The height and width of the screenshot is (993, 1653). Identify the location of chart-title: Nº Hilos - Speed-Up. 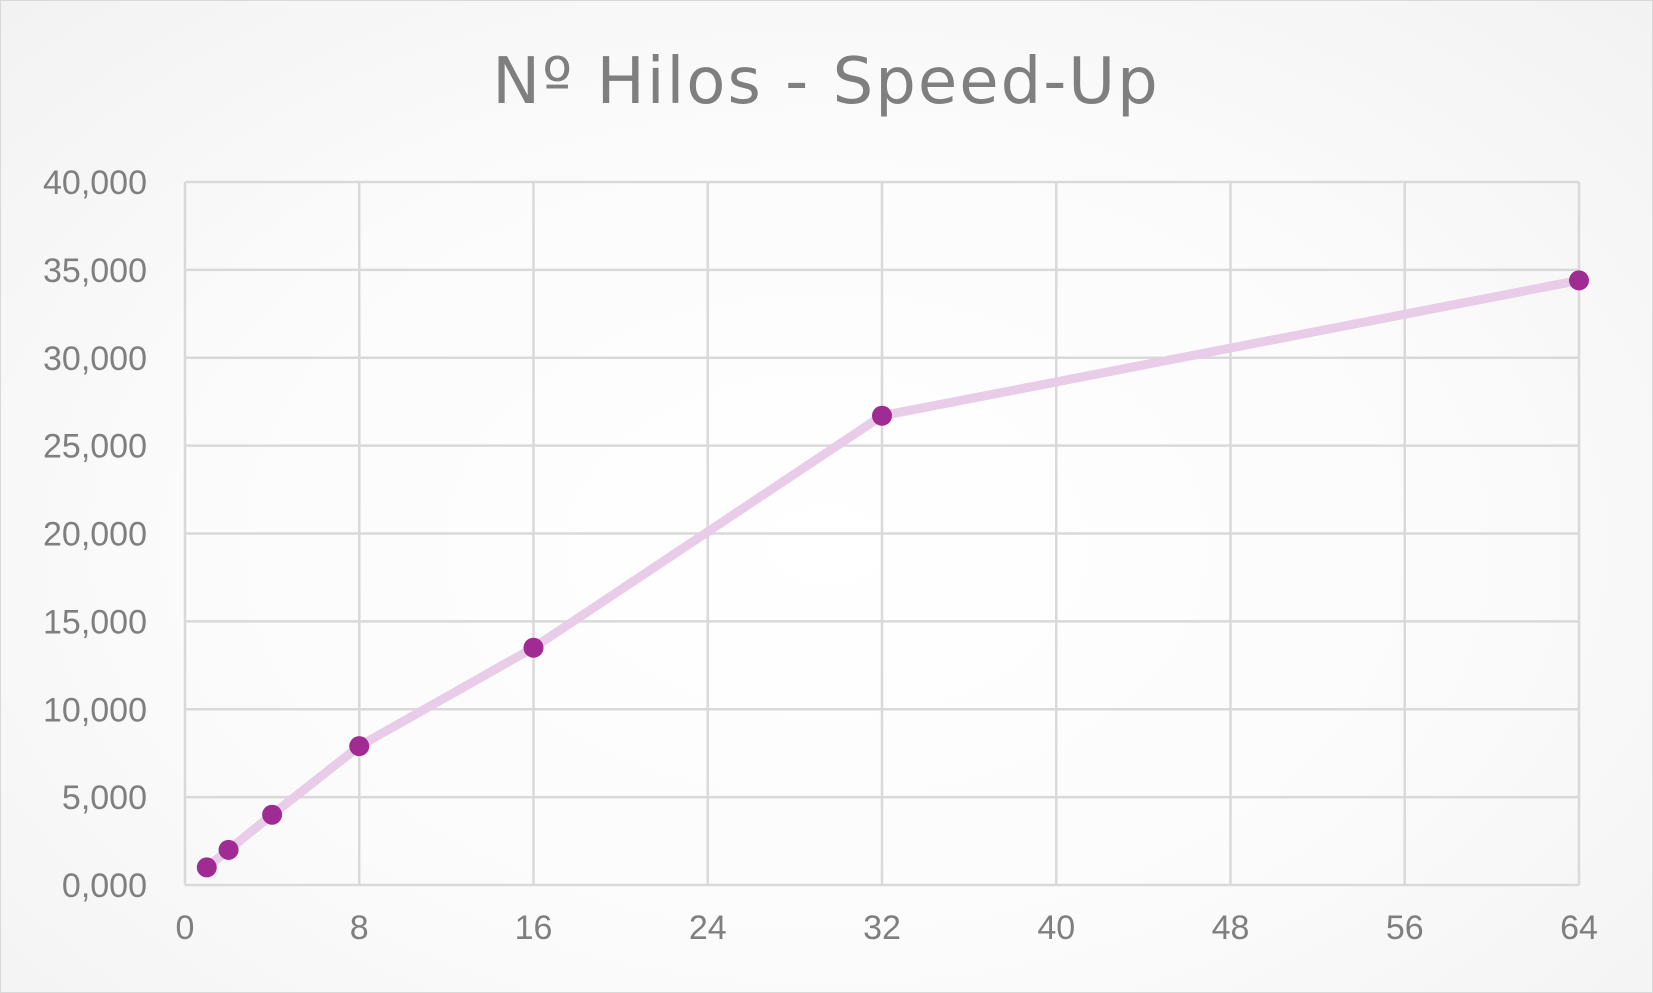
(826, 82).